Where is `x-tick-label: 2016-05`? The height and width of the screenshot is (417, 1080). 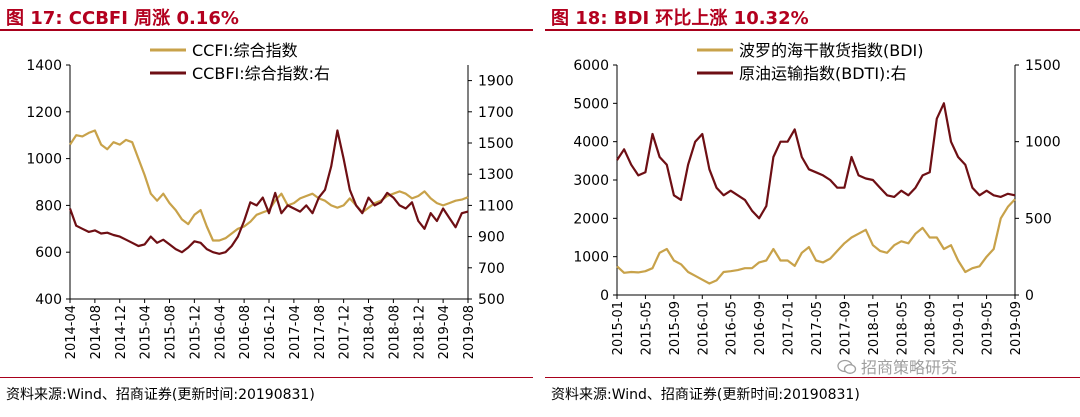
x-tick-label: 2016-05 is located at coordinates (732, 328).